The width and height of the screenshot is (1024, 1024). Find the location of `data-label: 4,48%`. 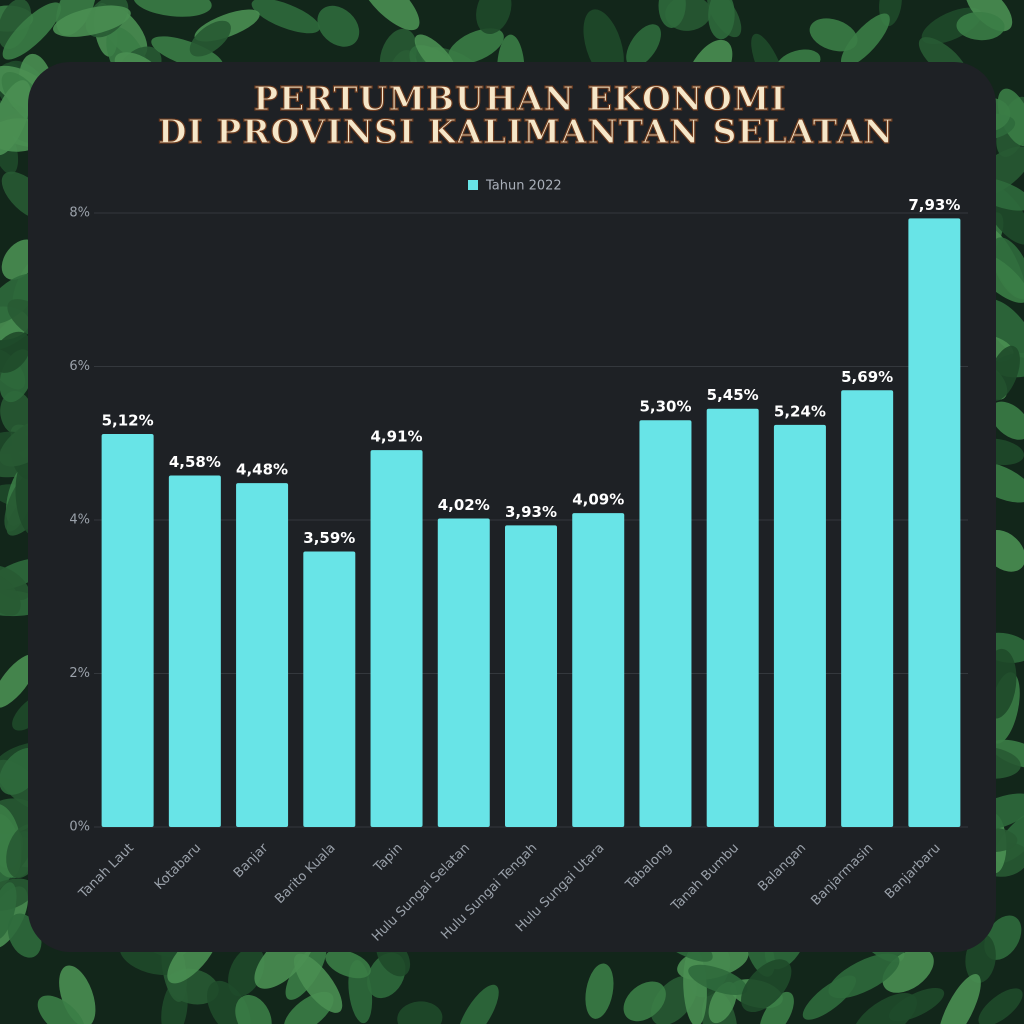

data-label: 4,48% is located at coordinates (262, 470).